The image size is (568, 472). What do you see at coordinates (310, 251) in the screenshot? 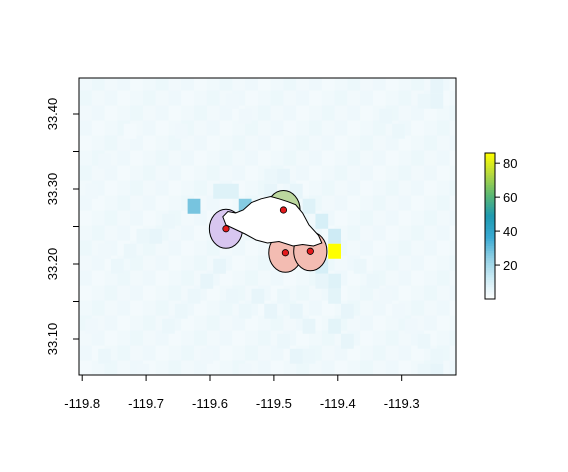
I see `site-point` at bounding box center [310, 251].